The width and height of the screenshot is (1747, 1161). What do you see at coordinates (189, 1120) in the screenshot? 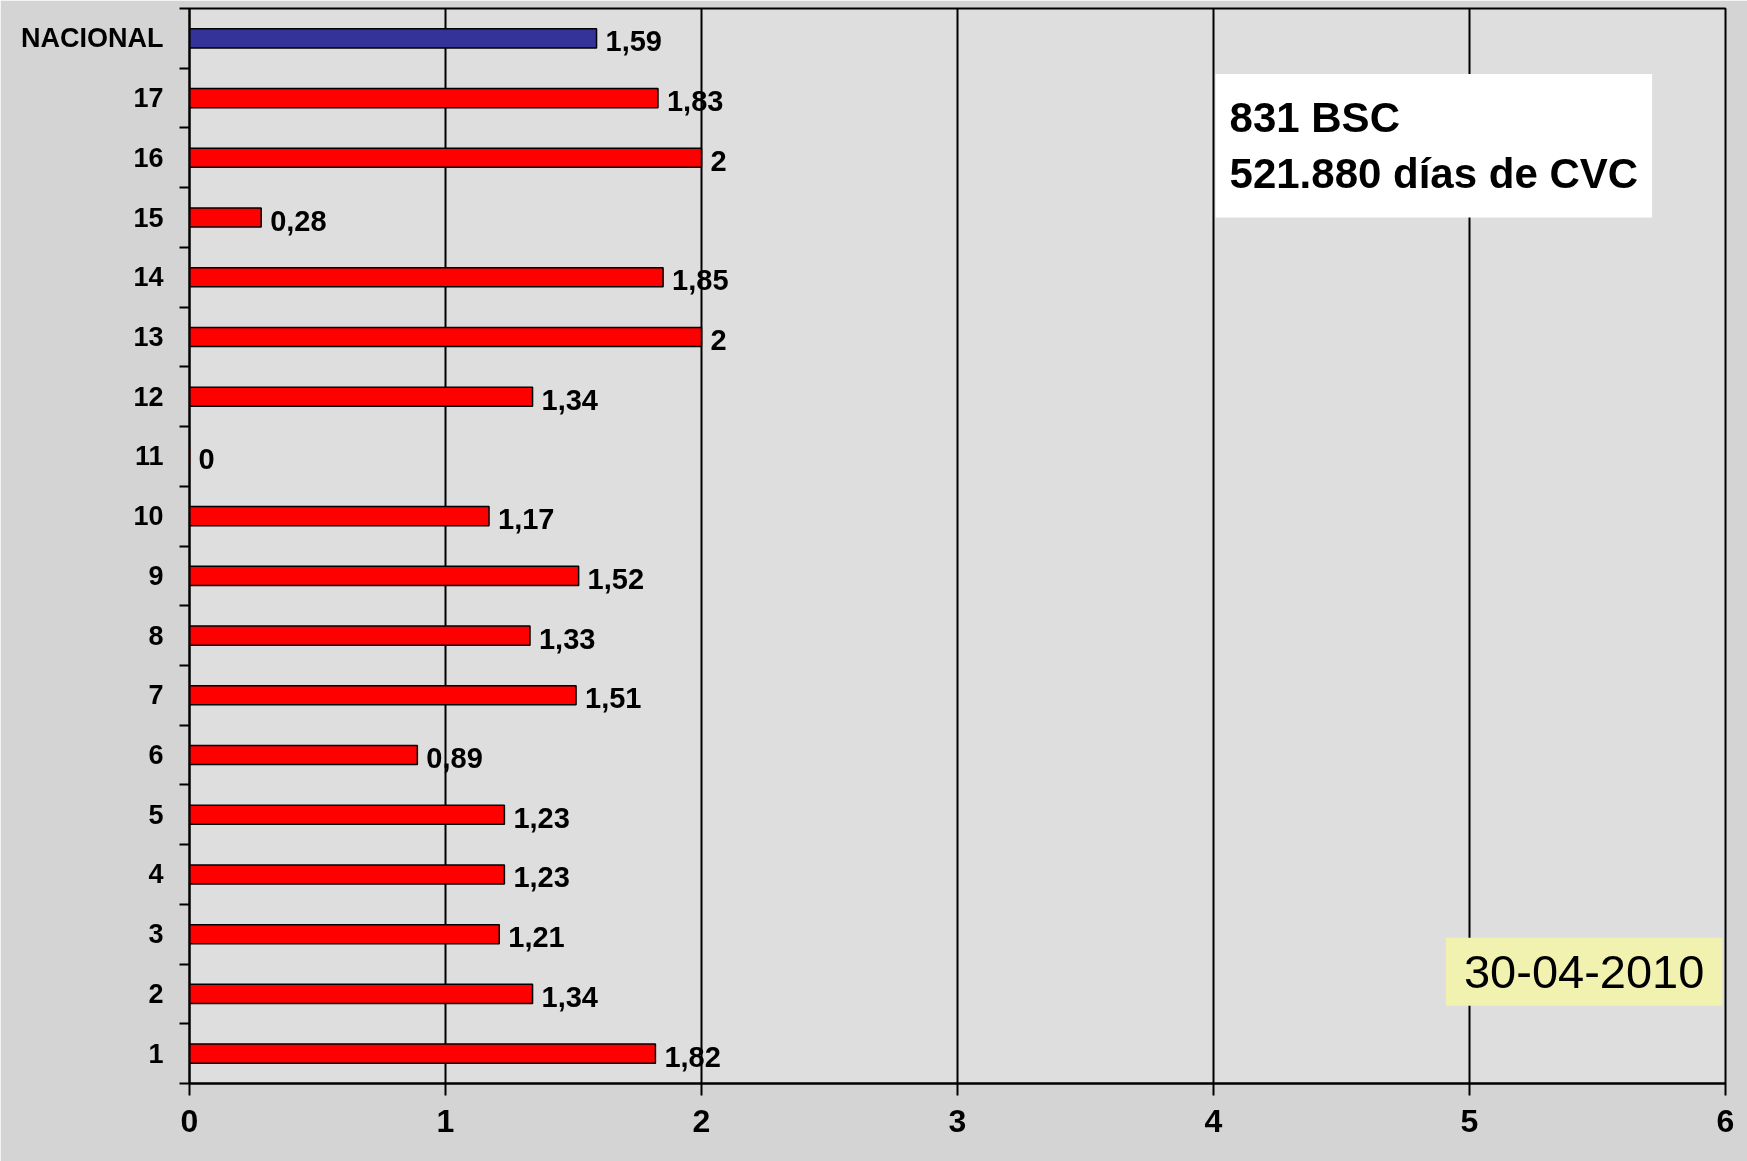
I see `x-tick-label: 0` at bounding box center [189, 1120].